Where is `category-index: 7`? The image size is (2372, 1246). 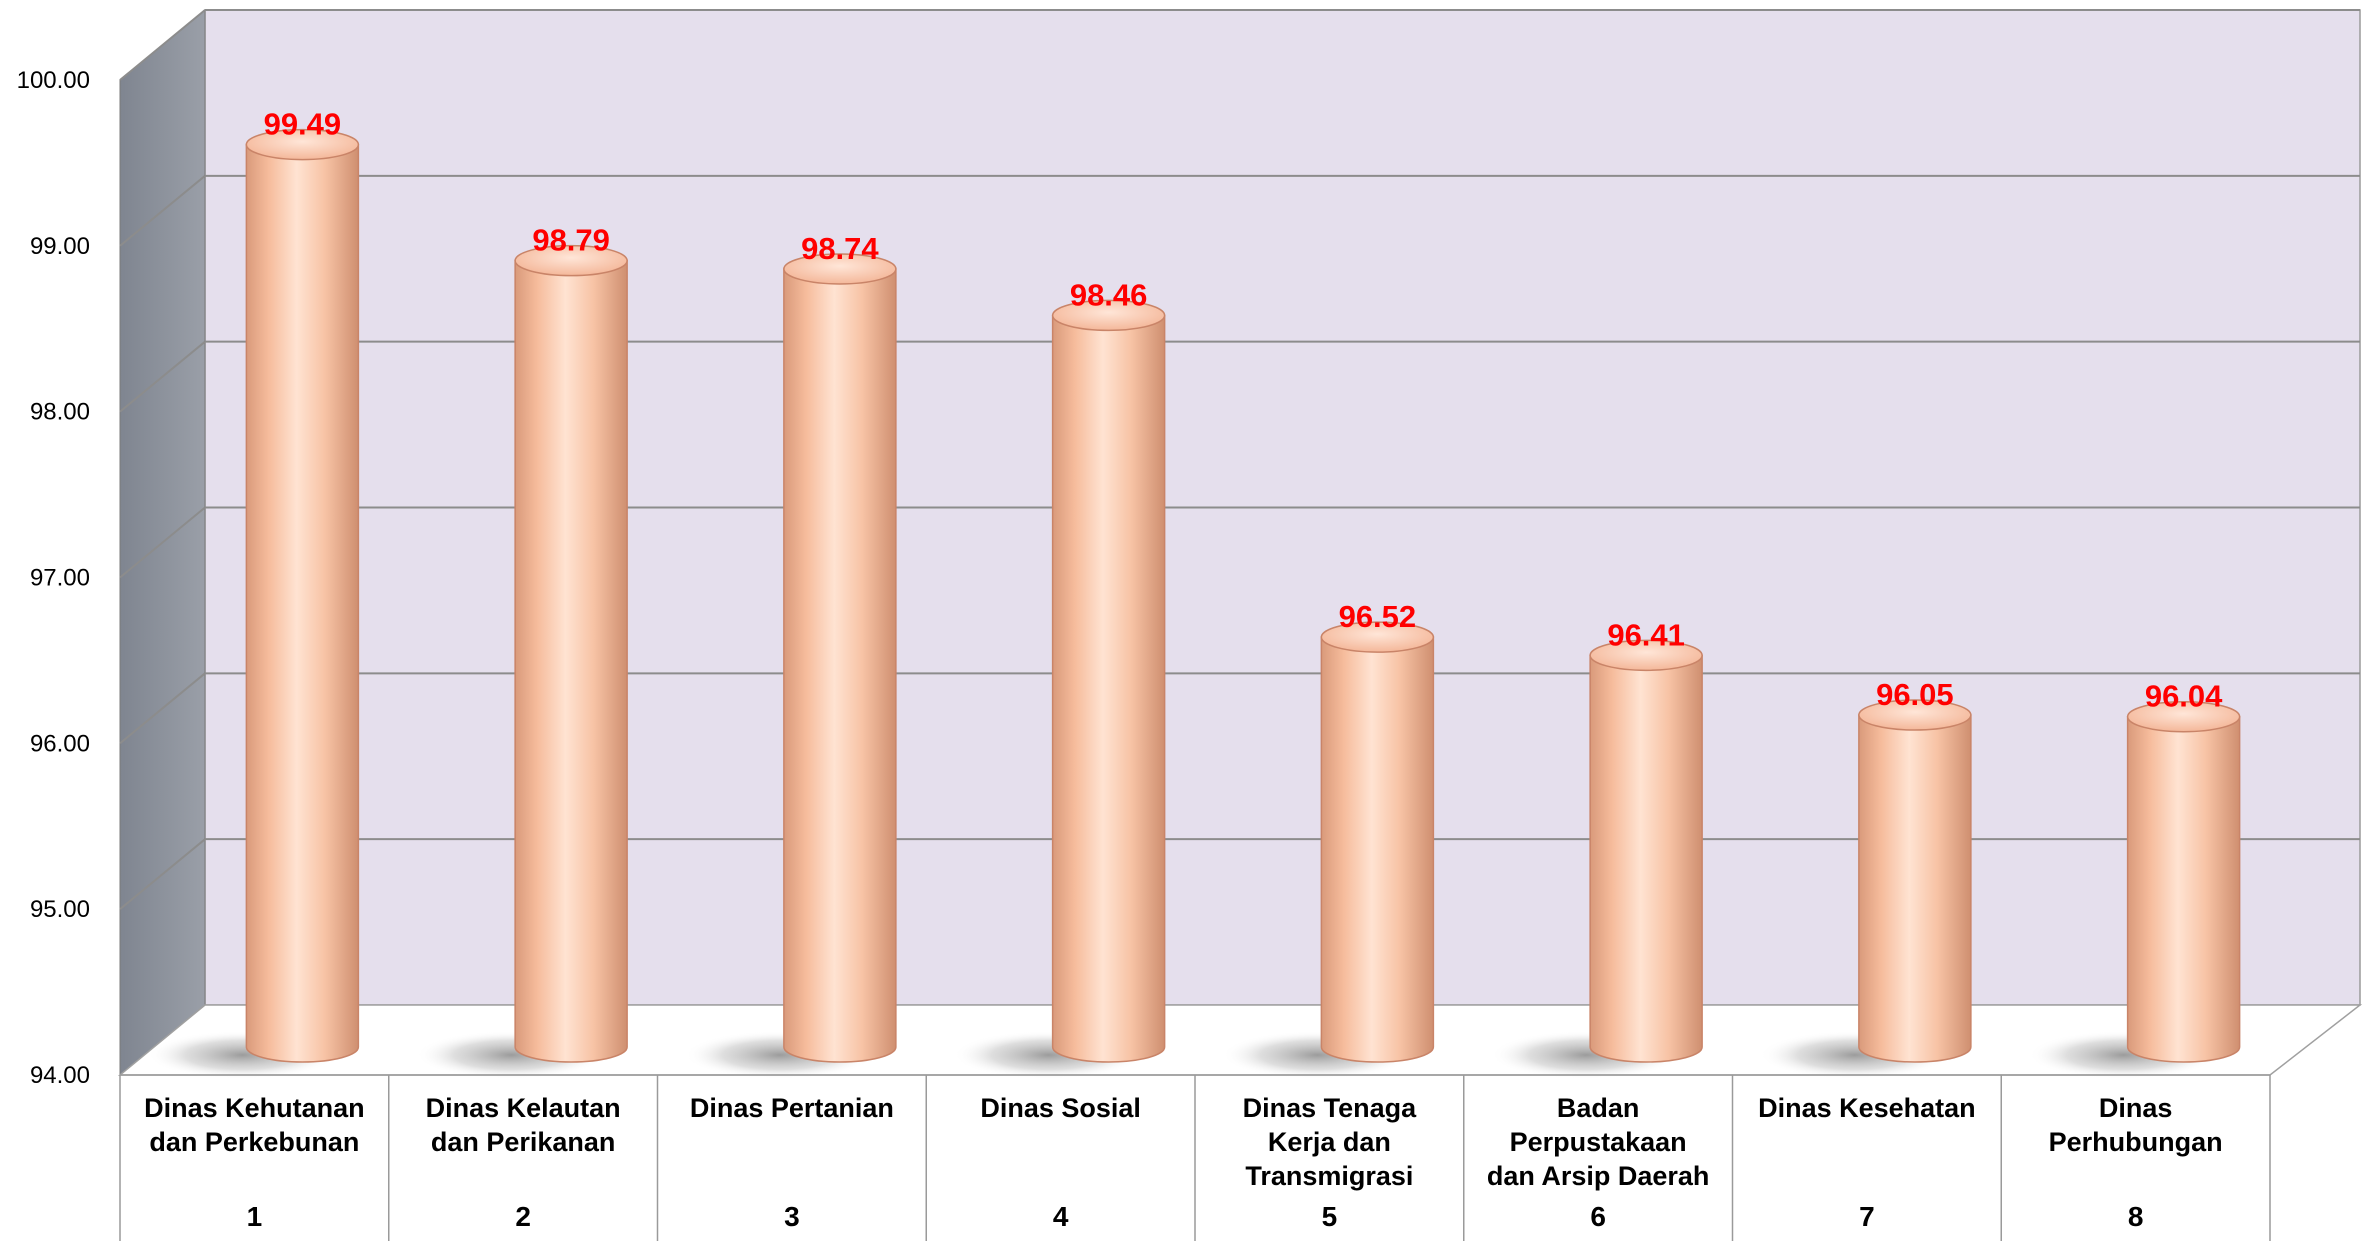 category-index: 7 is located at coordinates (1867, 1216).